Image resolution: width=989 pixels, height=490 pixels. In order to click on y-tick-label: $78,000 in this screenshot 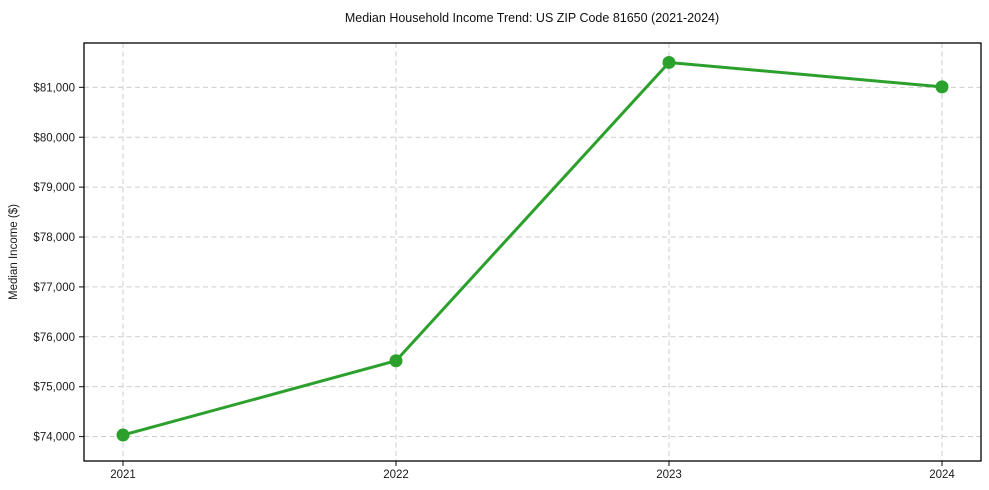, I will do `click(54, 238)`.